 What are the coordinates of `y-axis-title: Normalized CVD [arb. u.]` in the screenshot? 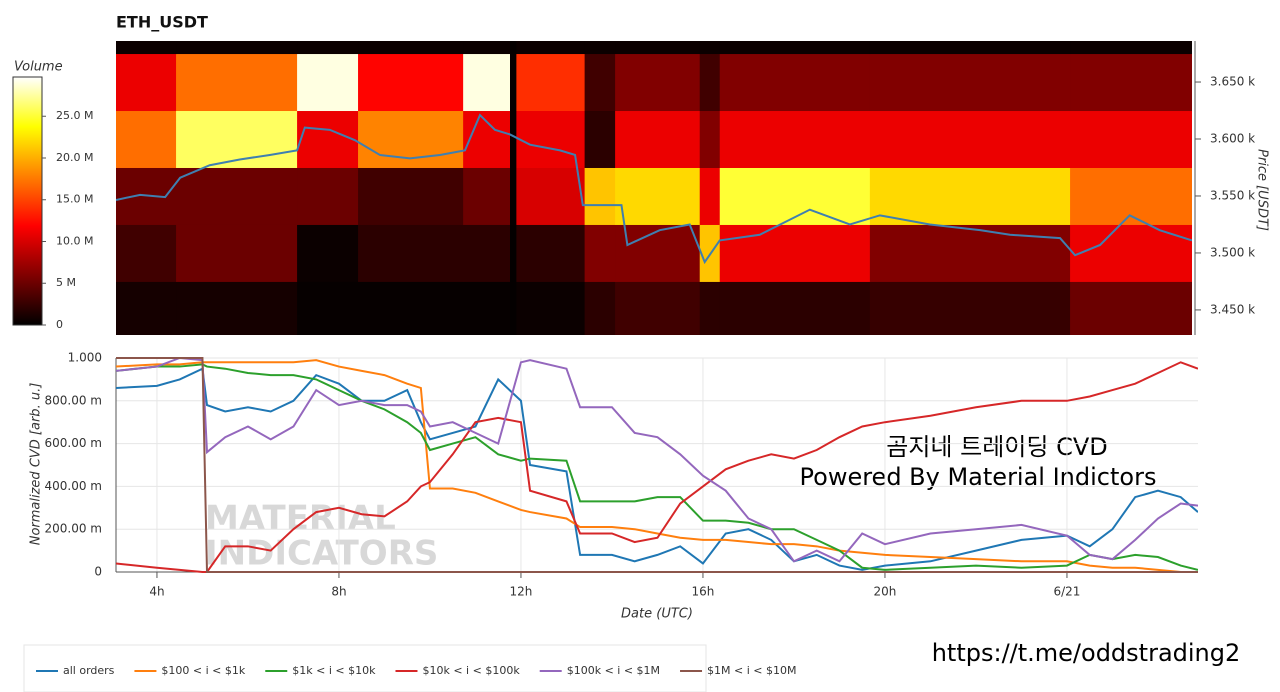 It's located at (36, 464).